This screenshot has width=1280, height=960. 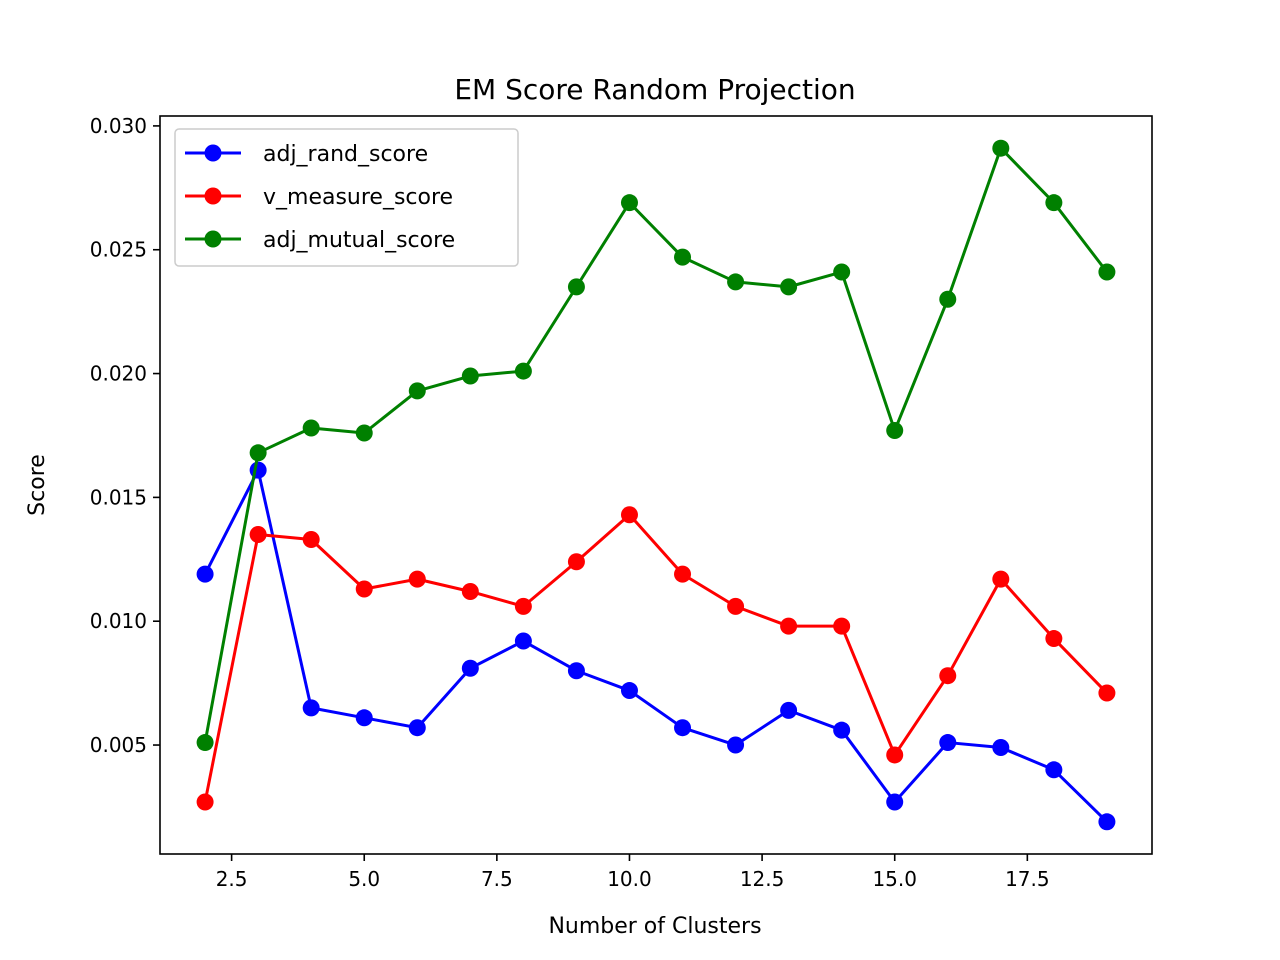 What do you see at coordinates (762, 879) in the screenshot?
I see `x-tick-label: 12.5` at bounding box center [762, 879].